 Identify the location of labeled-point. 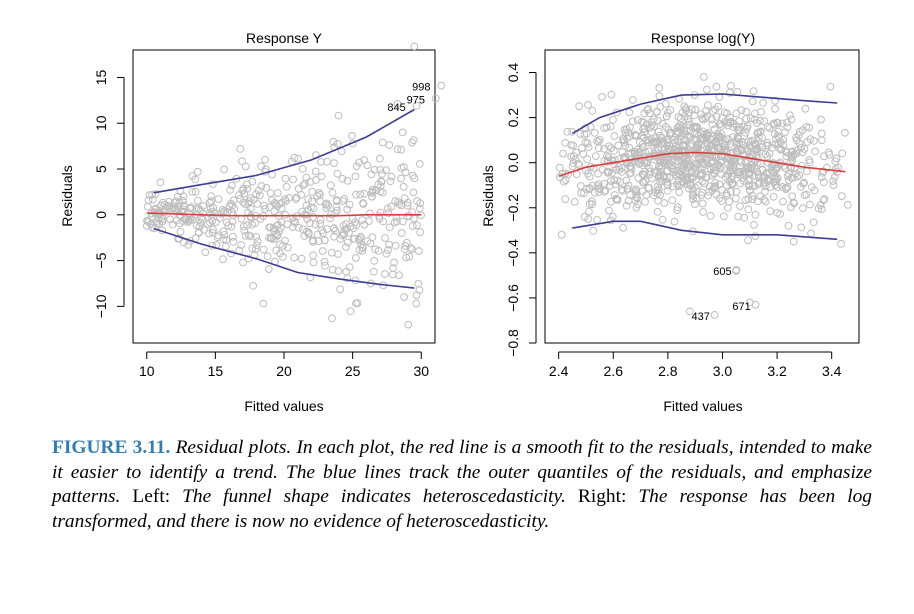
(714, 315).